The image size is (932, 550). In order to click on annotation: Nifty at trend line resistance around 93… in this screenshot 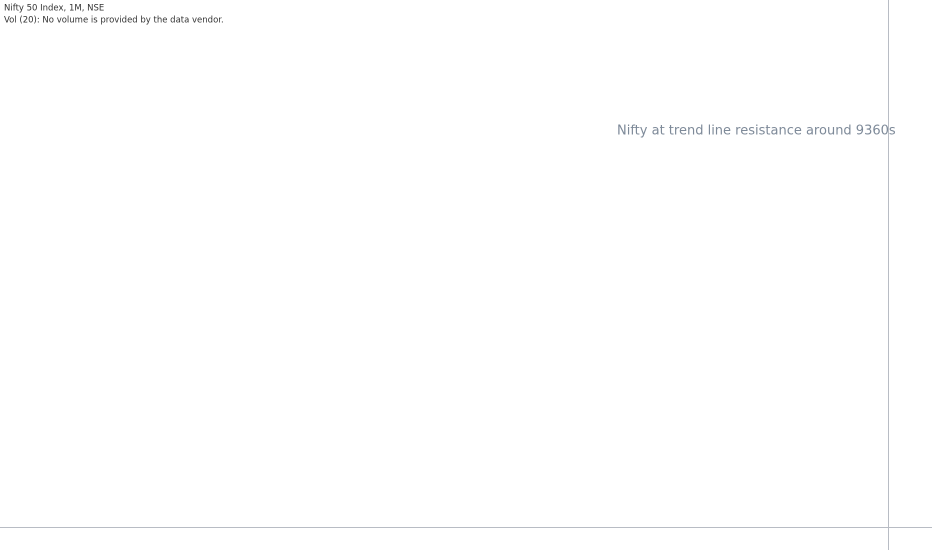, I will do `click(756, 131)`.